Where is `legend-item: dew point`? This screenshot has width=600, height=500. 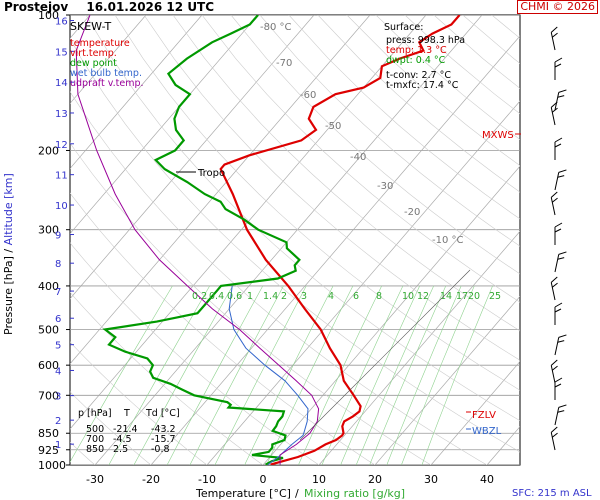 legend-item: dew point is located at coordinates (93, 63).